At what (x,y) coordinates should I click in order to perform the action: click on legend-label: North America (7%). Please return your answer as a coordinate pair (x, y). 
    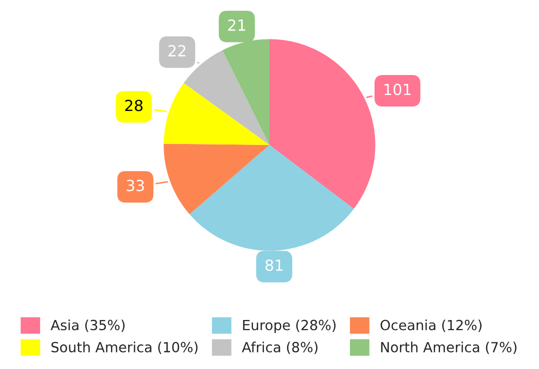
    Looking at the image, I should click on (448, 348).